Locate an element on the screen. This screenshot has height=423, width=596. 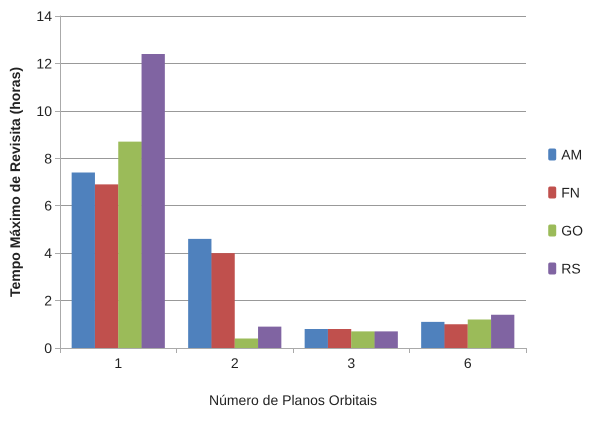
x-tick-label: 6 is located at coordinates (468, 363).